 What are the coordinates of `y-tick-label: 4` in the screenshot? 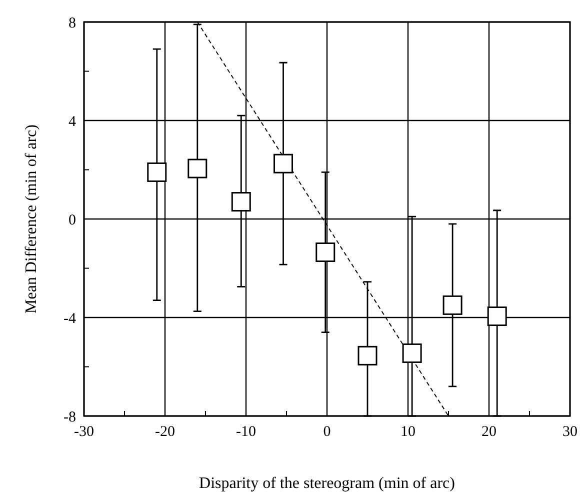 It's located at (72, 122).